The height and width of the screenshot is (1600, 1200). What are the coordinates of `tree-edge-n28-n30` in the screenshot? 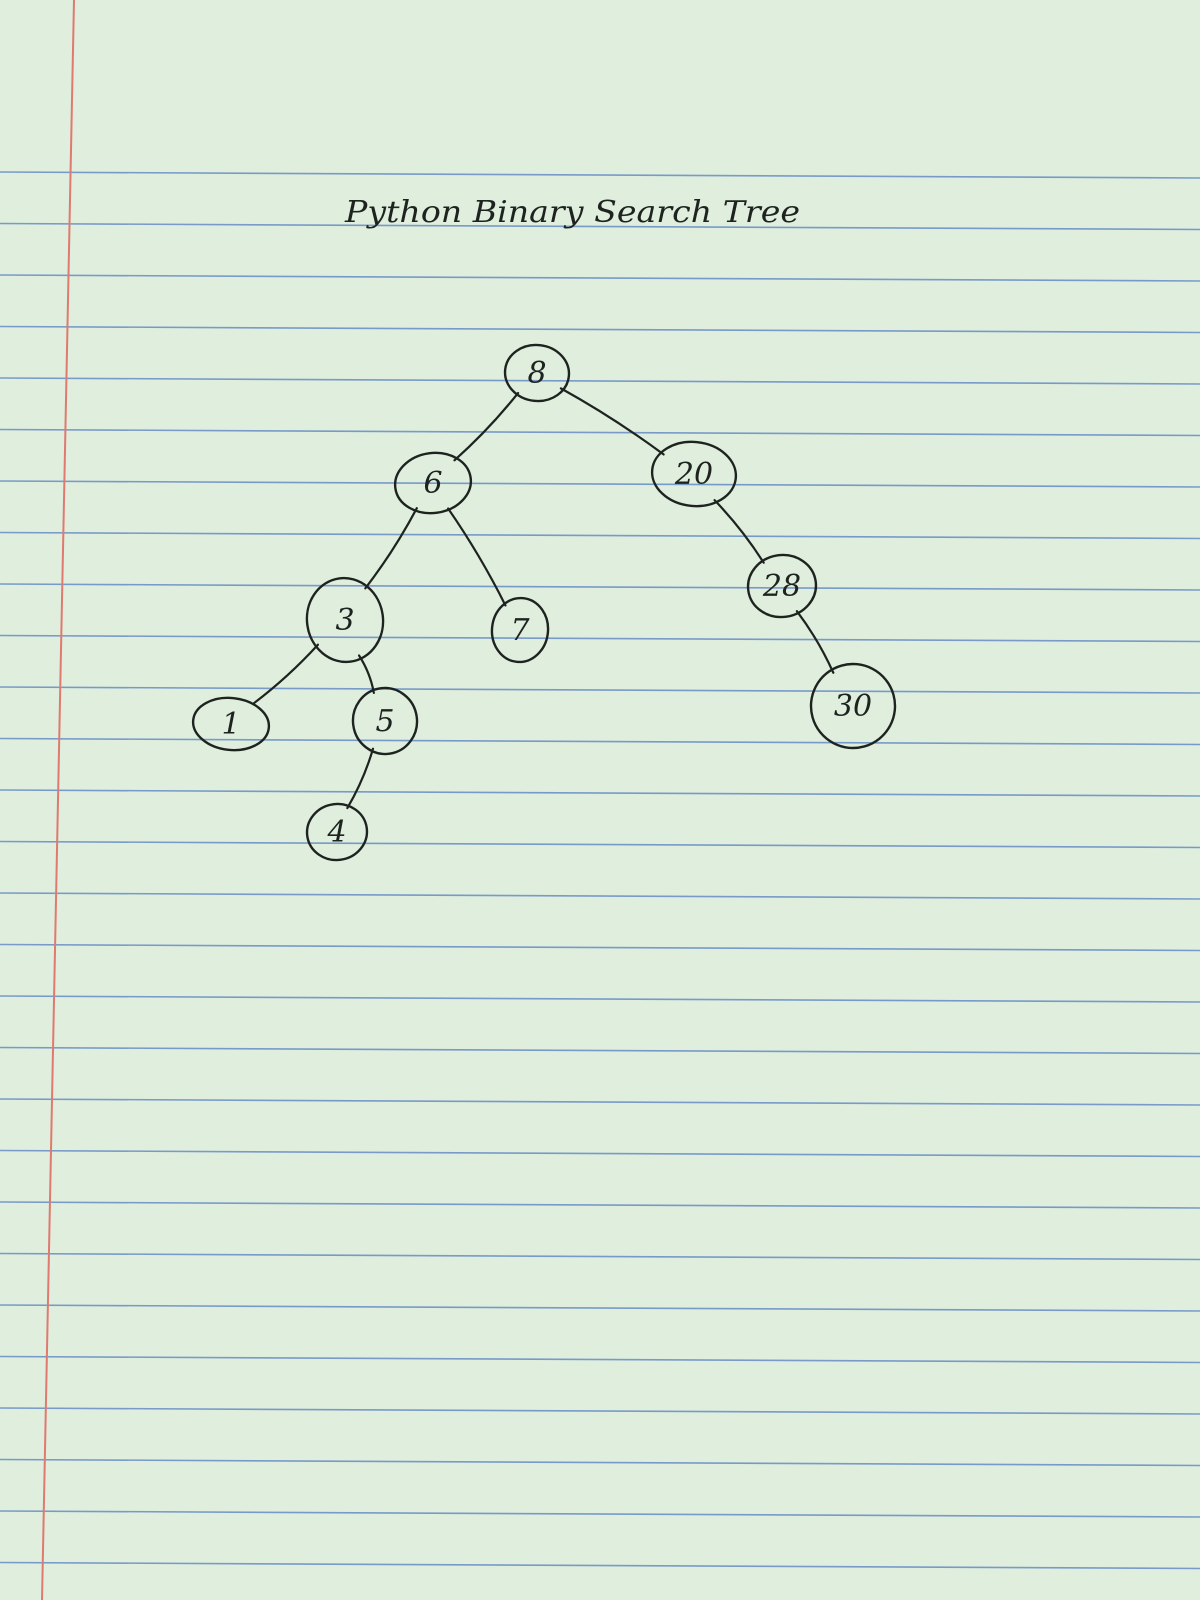 It's located at (815, 642).